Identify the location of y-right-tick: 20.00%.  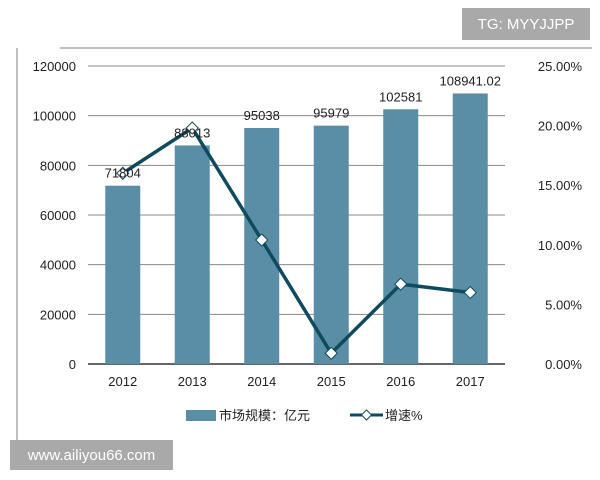
(560, 126).